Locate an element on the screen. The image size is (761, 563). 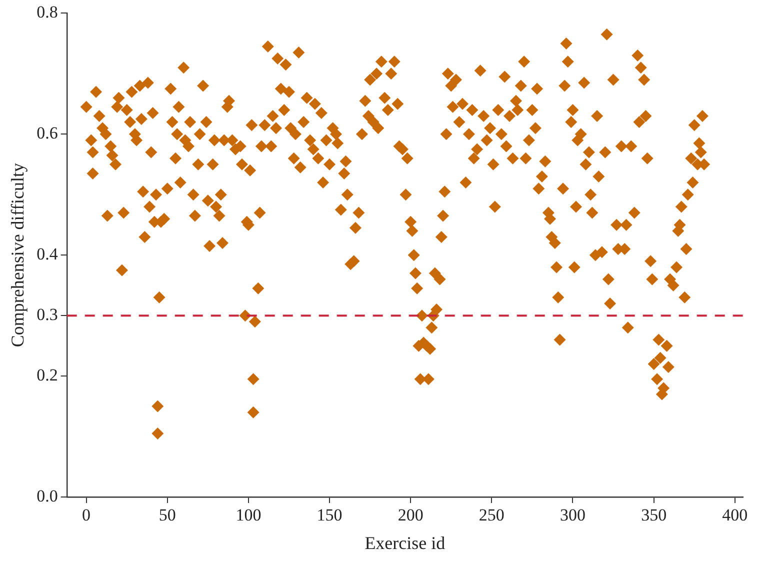
x-tick-label: 300 is located at coordinates (573, 515).